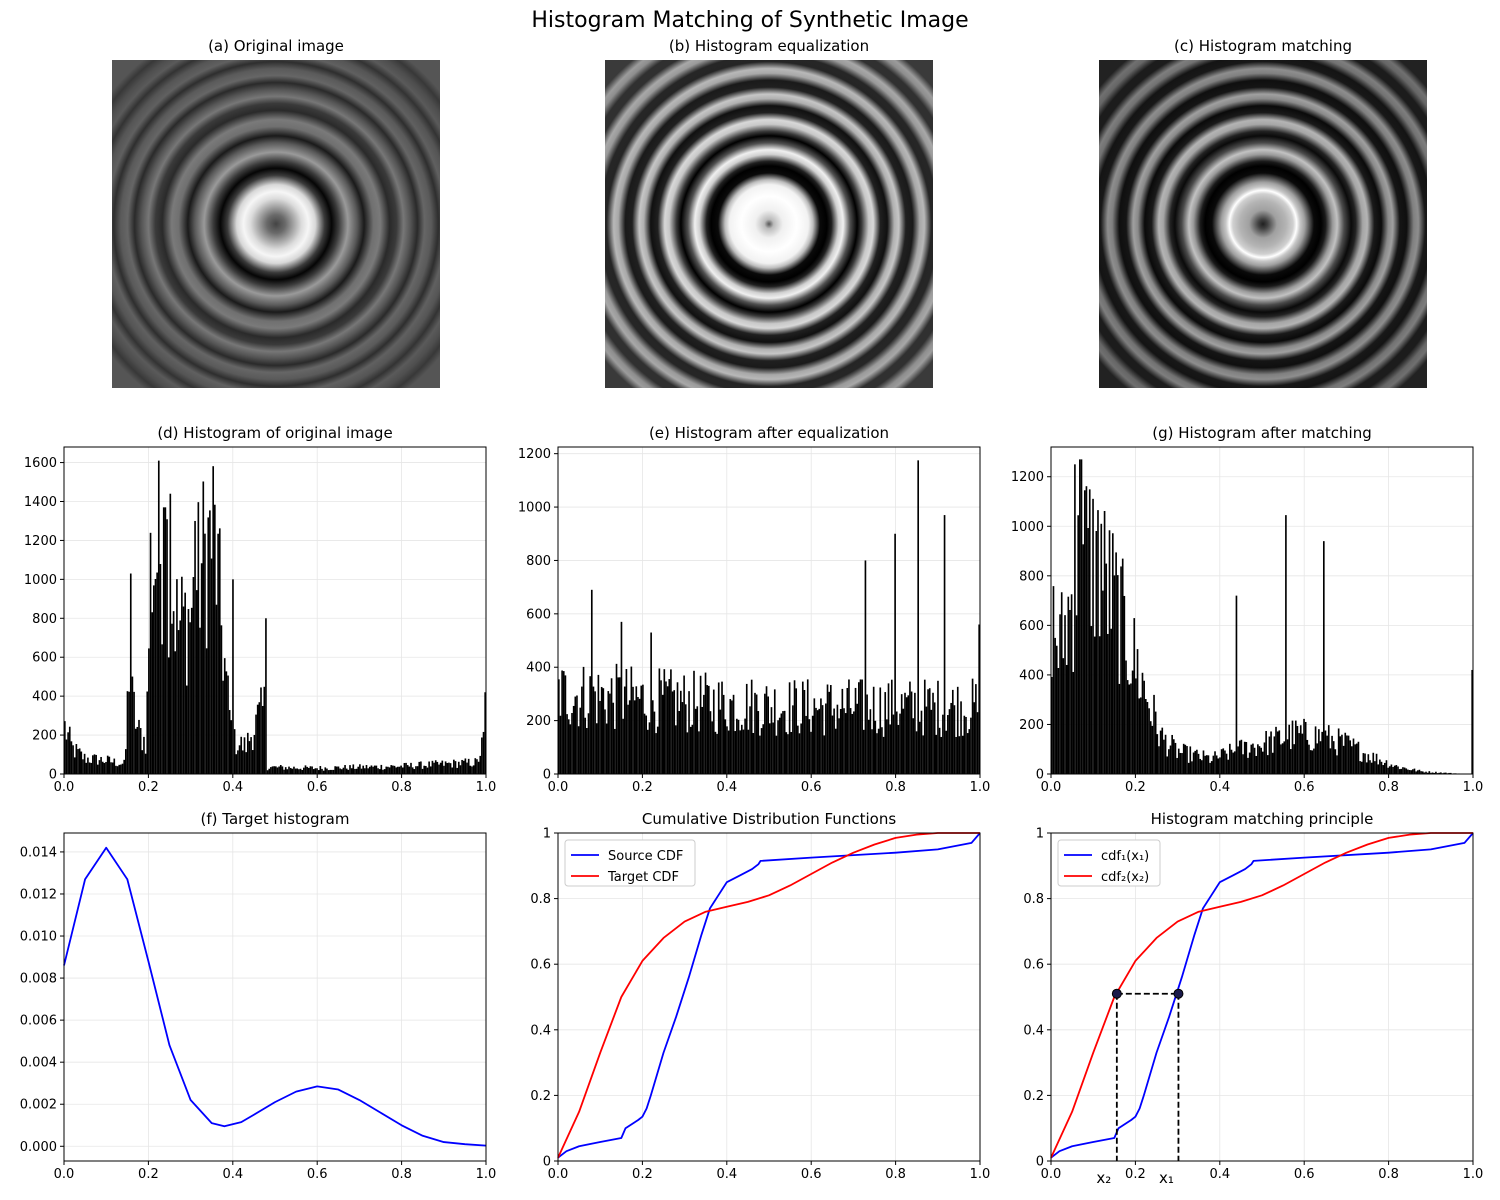 This screenshot has height=1200, width=1500. I want to click on x-tick-label: 0.0, so click(558, 1174).